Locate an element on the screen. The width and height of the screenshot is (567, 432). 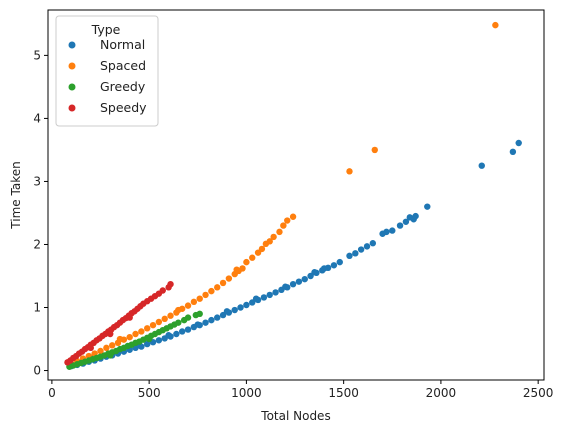
x-tick-label: 1500 is located at coordinates (343, 393).